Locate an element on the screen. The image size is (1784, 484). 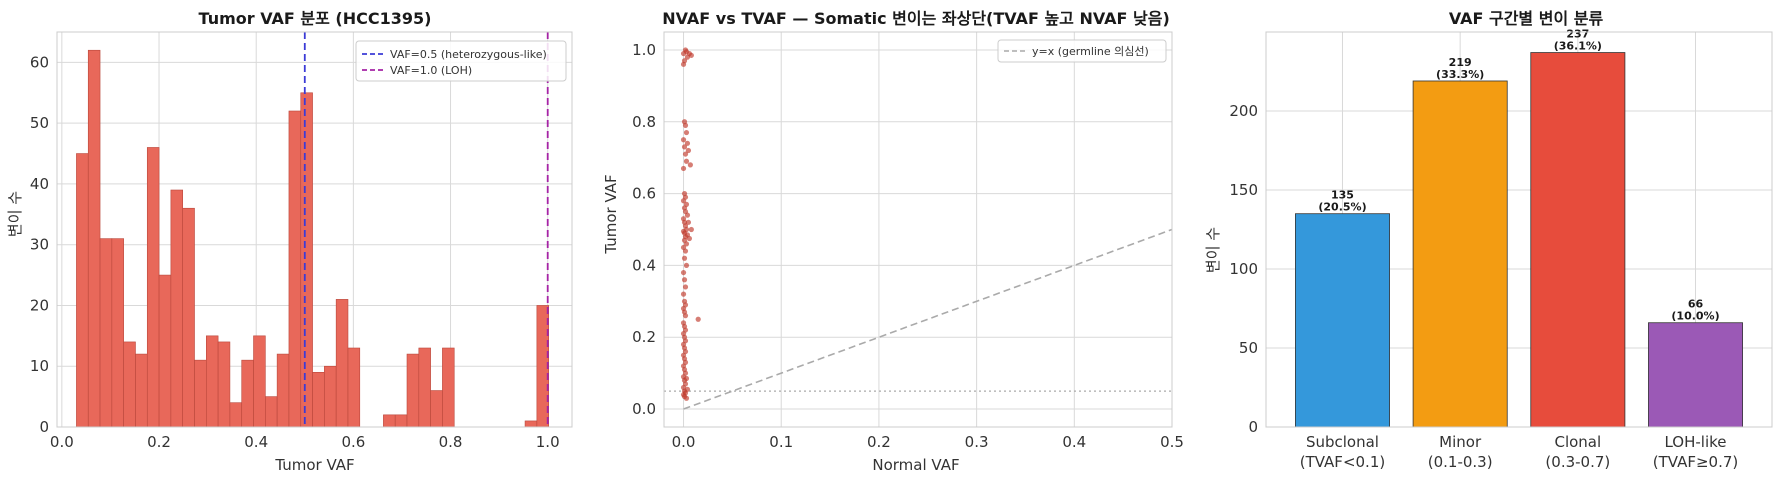
panel1-xlabel: Tumor VAF is located at coordinates (314, 465).